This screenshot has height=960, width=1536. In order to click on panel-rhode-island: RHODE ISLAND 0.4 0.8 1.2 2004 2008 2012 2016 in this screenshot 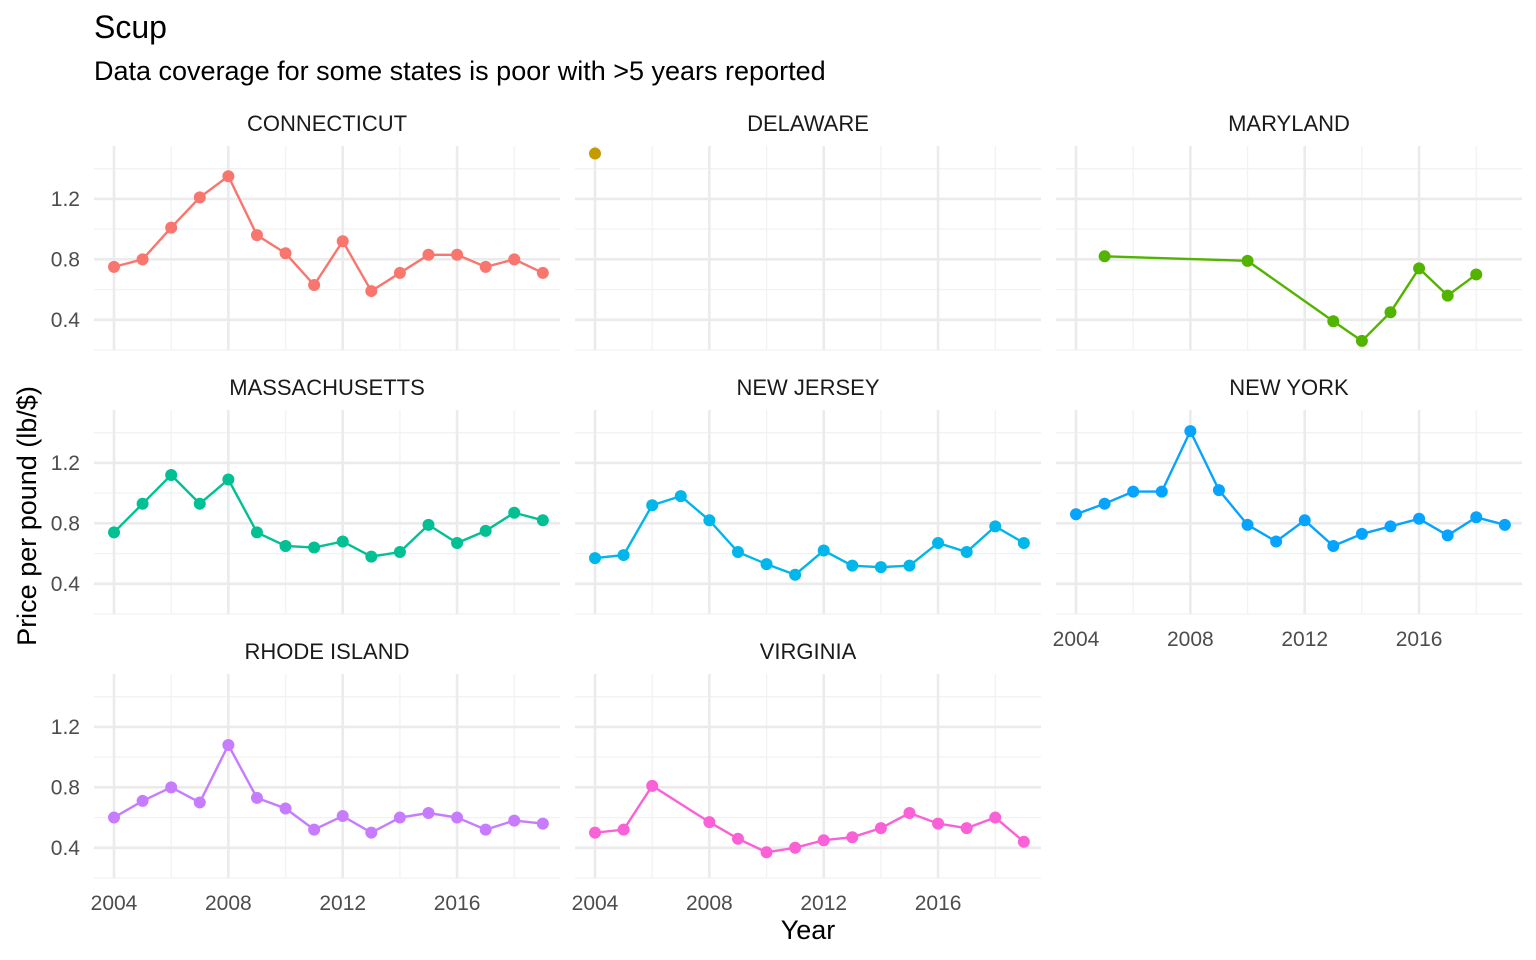, I will do `click(305, 777)`.